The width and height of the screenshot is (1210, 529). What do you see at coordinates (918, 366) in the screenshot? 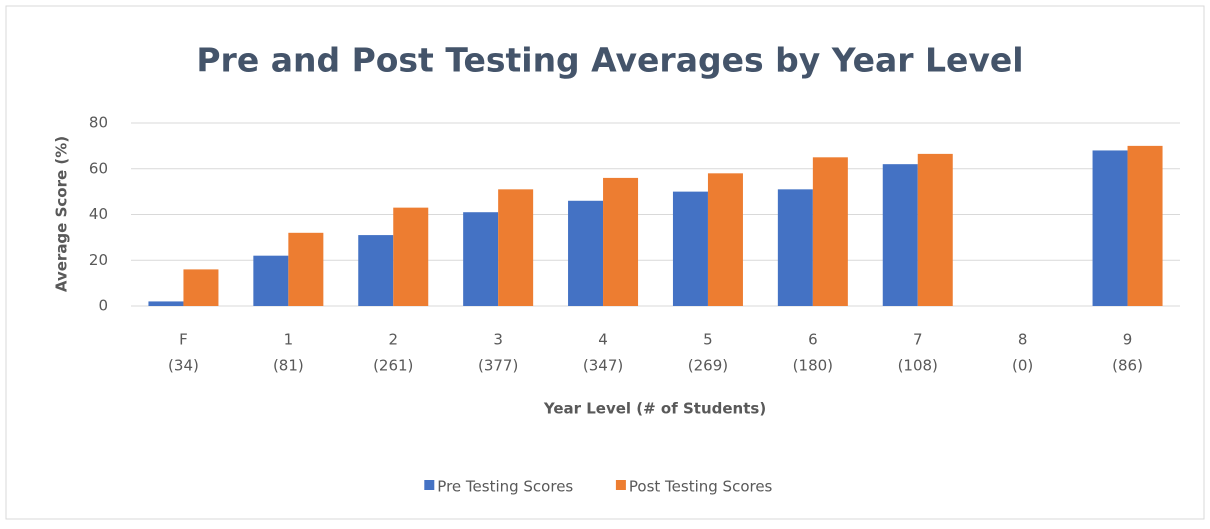
I see `x-tick-label: (108)` at bounding box center [918, 366].